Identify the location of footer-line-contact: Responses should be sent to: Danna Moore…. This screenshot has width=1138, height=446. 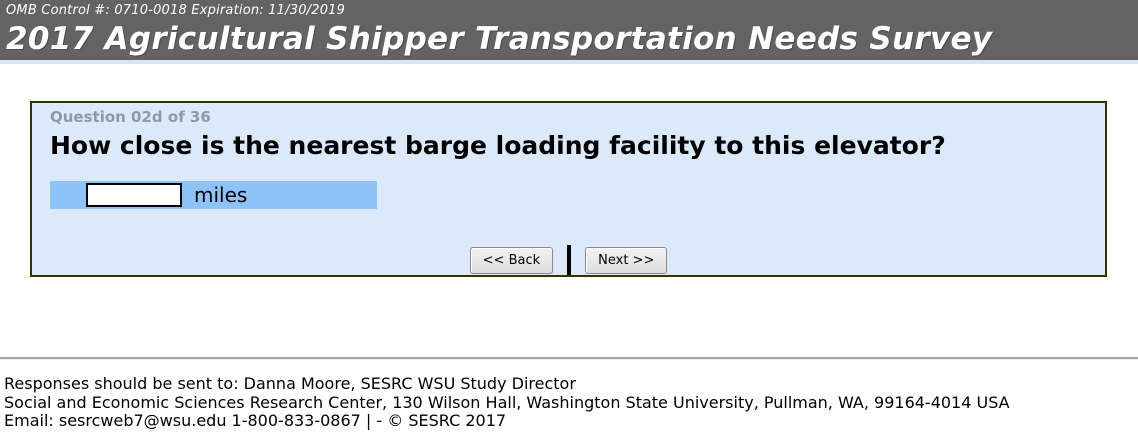
(290, 383).